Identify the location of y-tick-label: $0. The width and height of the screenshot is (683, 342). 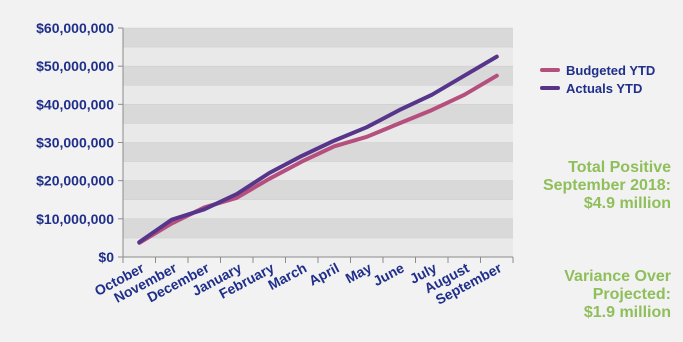
(106, 257).